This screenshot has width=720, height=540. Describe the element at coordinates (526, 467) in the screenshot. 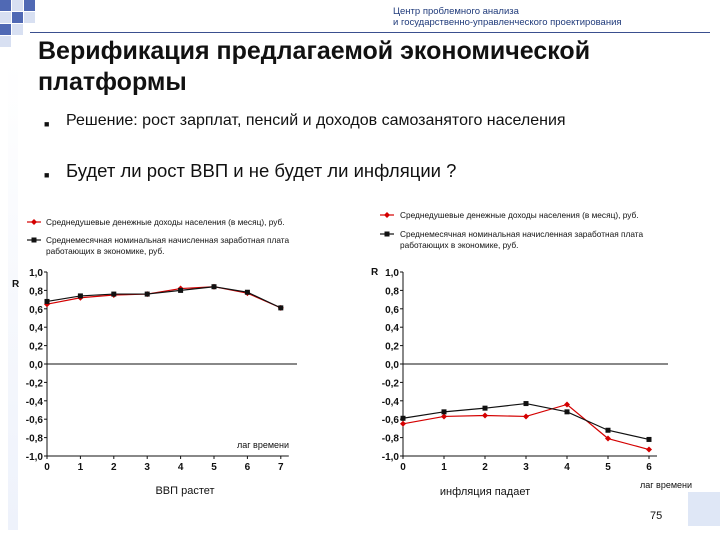

I see `chart-2-x-tick-label-4: 3` at that location.